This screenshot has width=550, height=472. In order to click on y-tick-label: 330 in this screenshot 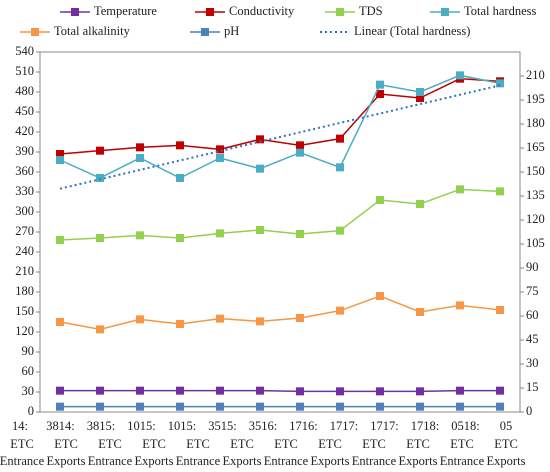, I will do `click(24, 191)`.